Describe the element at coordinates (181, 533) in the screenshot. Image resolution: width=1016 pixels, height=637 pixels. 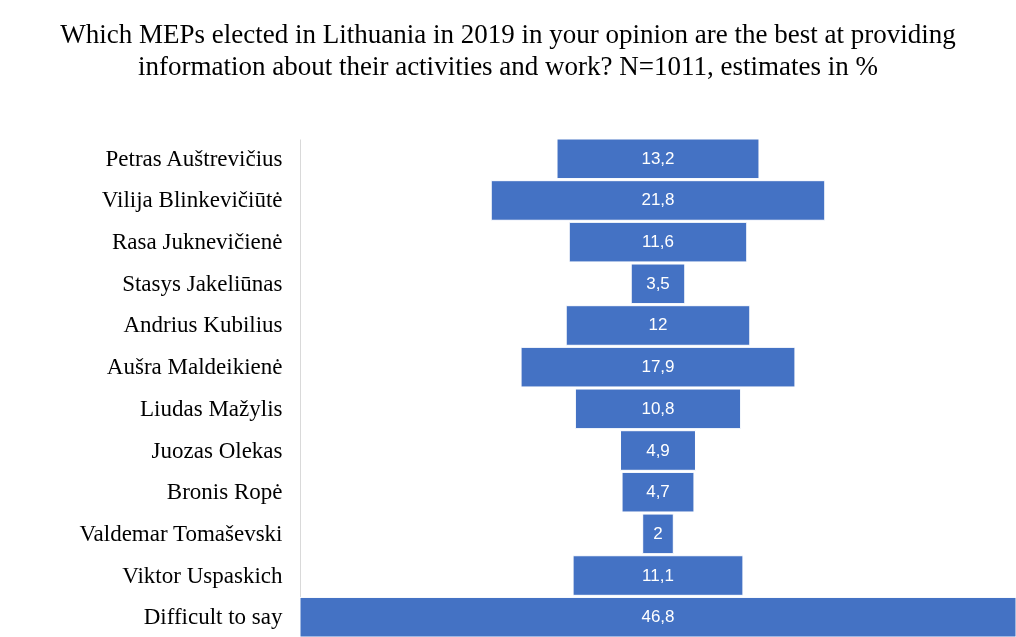
I see `category-label: Valdemar Tomaševski` at that location.